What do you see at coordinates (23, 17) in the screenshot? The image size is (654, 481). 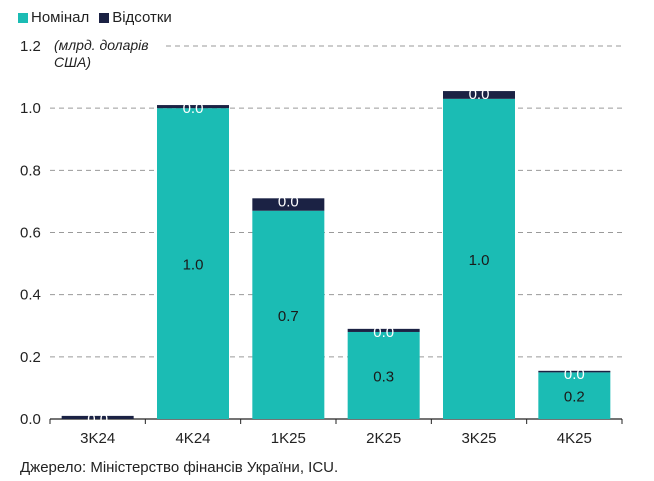 I see `legend-swatch-nominal` at bounding box center [23, 17].